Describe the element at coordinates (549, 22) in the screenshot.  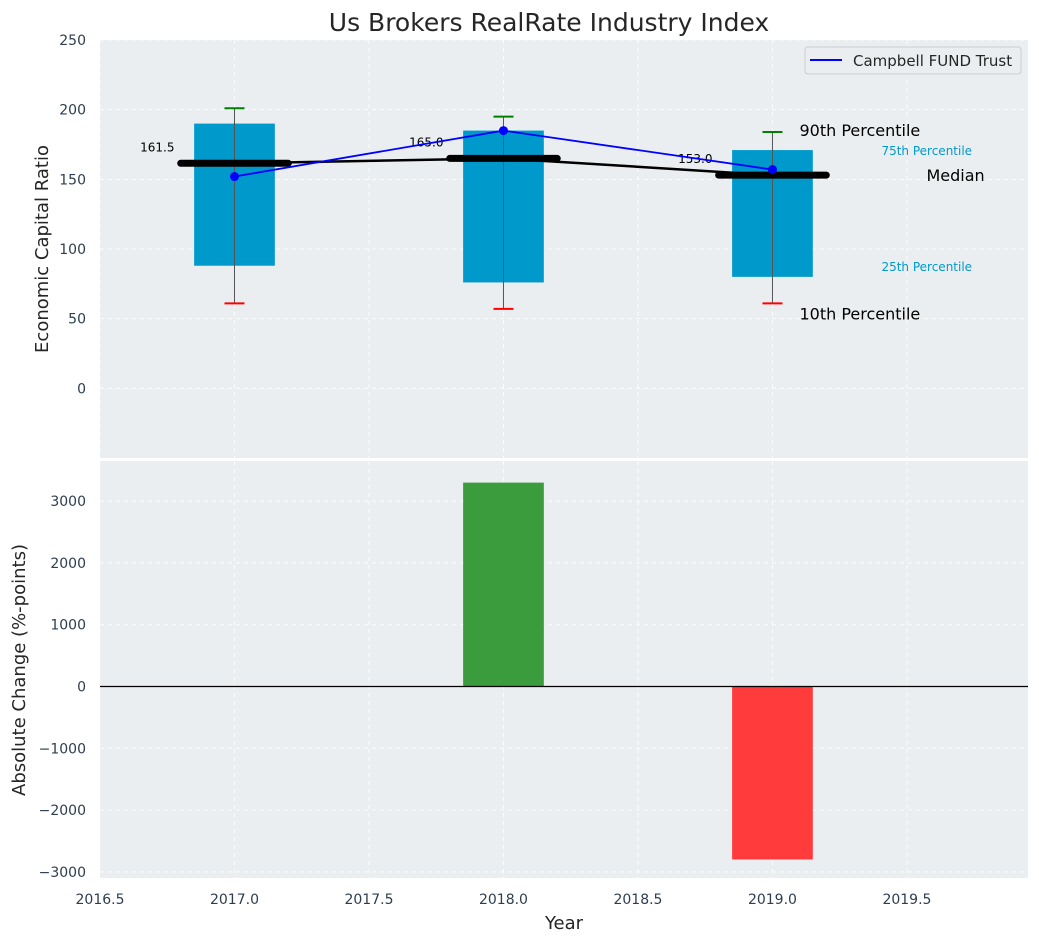
I see `chart-title: Us Brokers RealRate Industry Index` at that location.